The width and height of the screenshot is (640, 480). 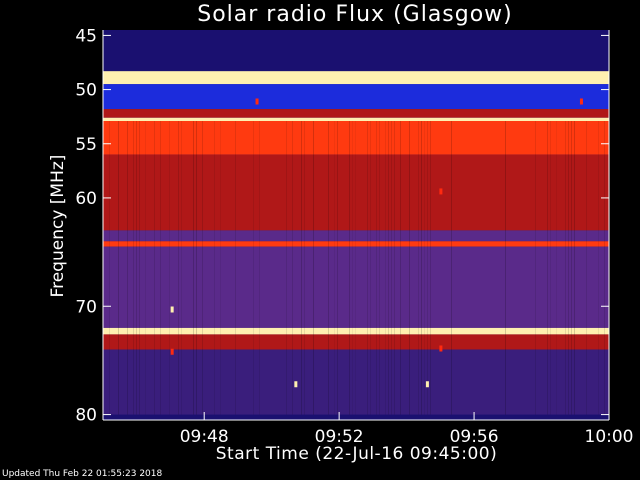 I want to click on x-tick-label-0: 09:48, so click(x=204, y=437).